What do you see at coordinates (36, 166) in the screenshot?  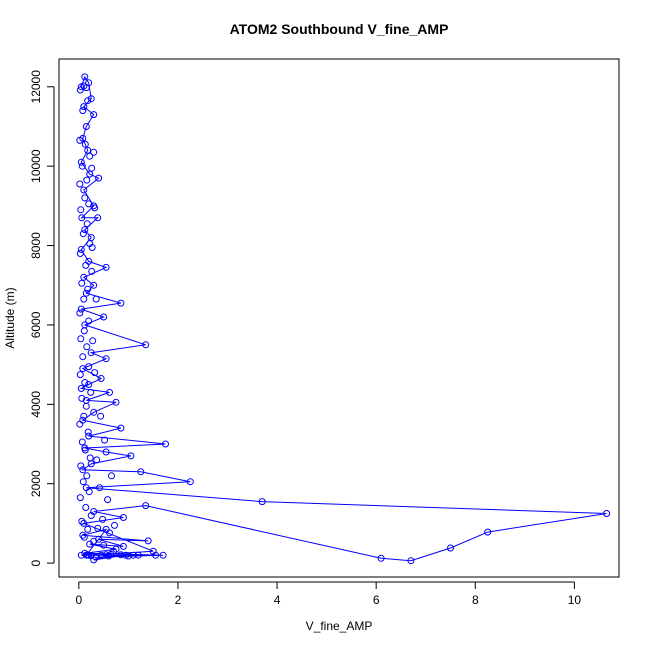 I see `y-tick-label: 10000` at bounding box center [36, 166].